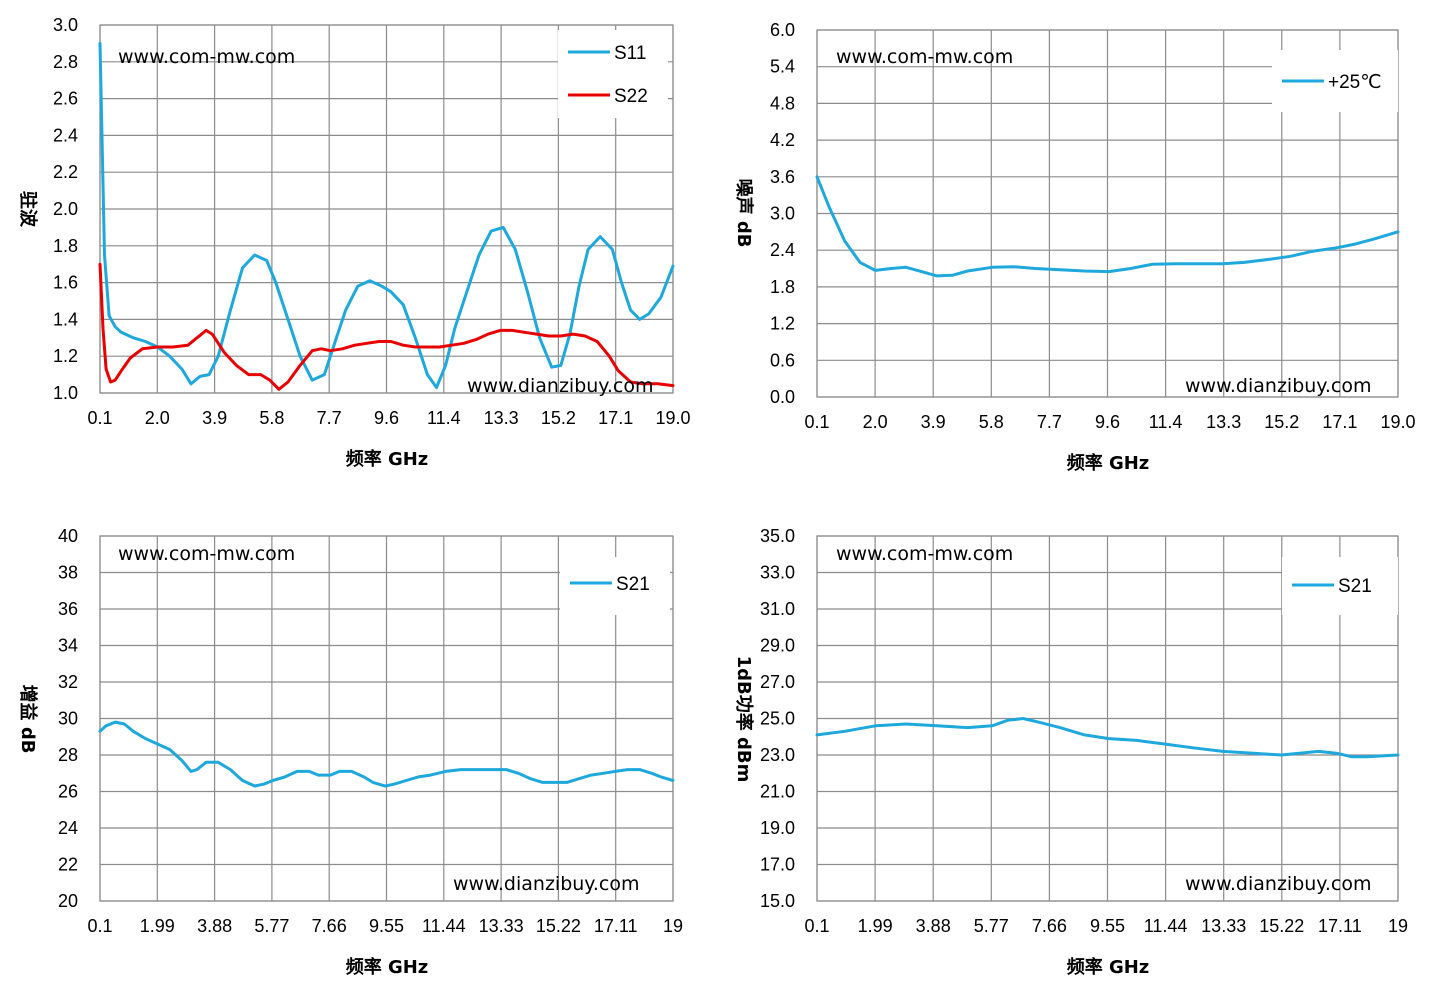 The width and height of the screenshot is (1432, 991). I want to click on y-tick-label: 28, so click(68, 755).